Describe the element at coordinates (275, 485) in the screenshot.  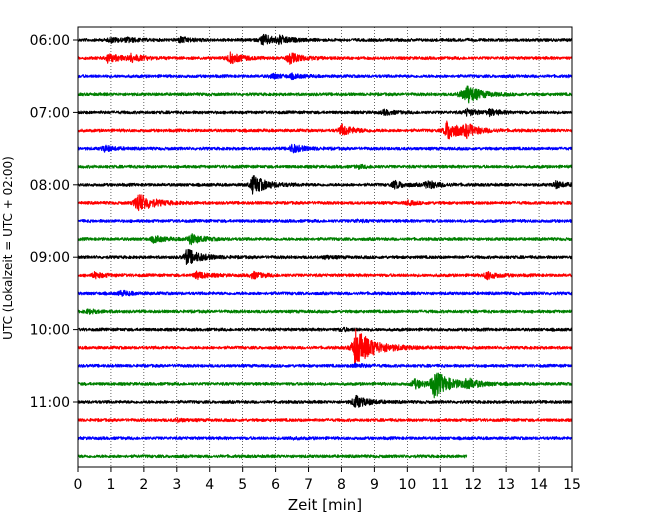
I see `x-tick-label: 6` at that location.